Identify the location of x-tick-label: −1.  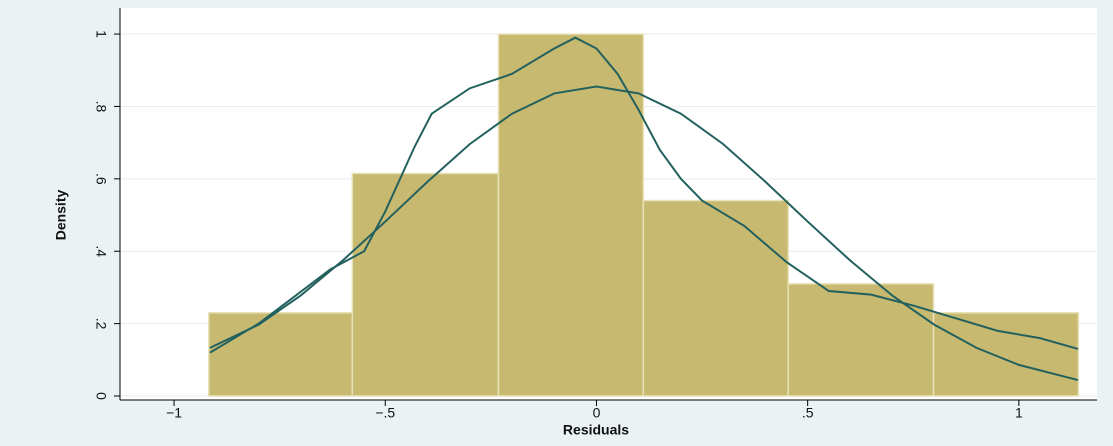
(174, 413).